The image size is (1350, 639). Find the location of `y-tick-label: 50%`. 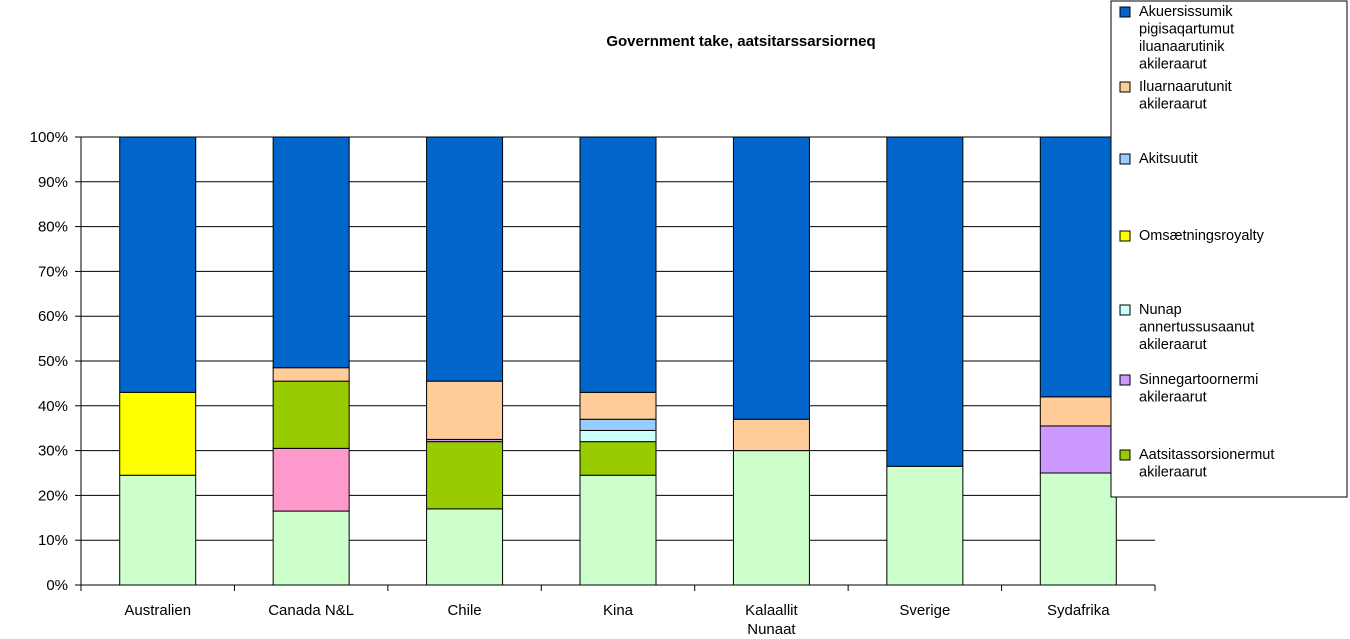

y-tick-label: 50% is located at coordinates (53, 361).